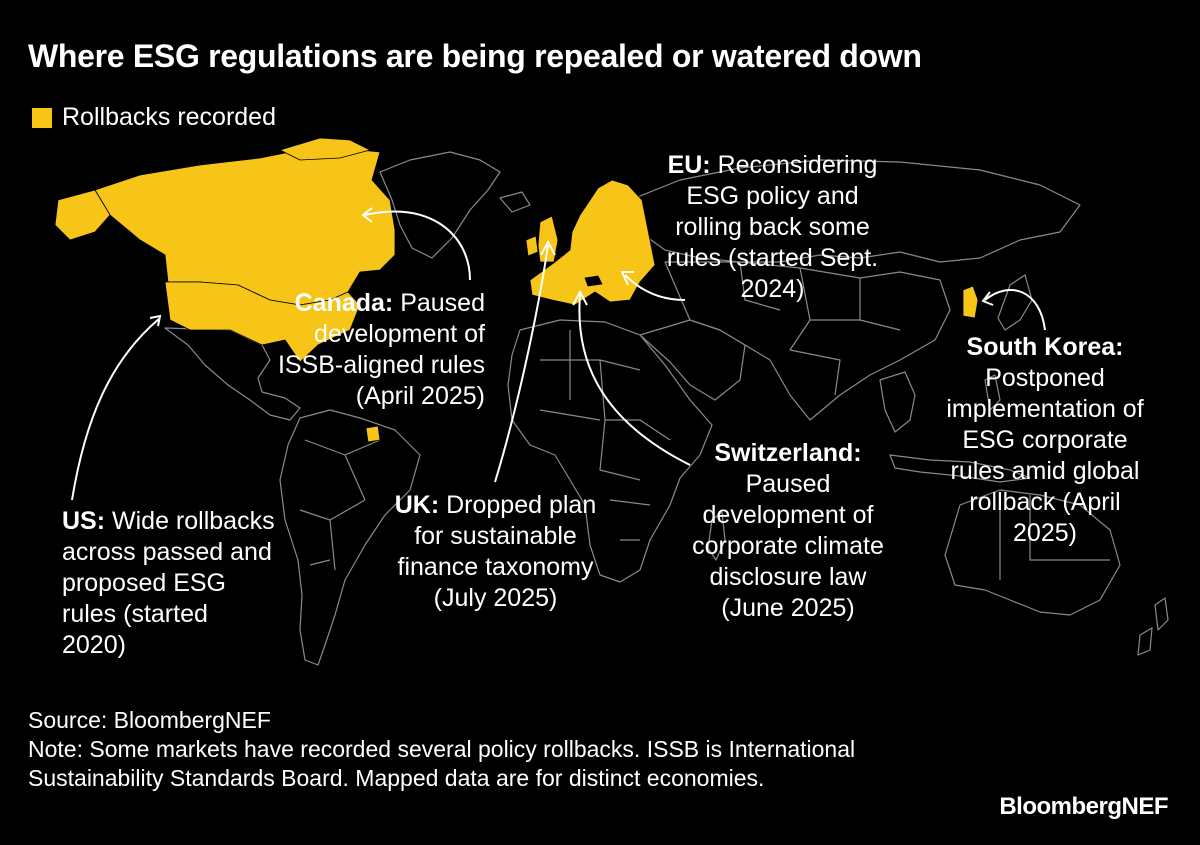 This screenshot has height=845, width=1200. Describe the element at coordinates (350, 537) in the screenshot. I see `south-america` at that location.